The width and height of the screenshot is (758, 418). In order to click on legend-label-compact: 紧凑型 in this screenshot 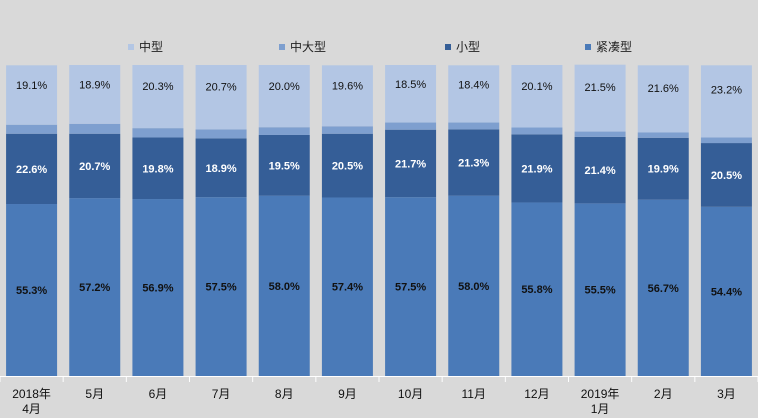, I will do `click(614, 47)`.